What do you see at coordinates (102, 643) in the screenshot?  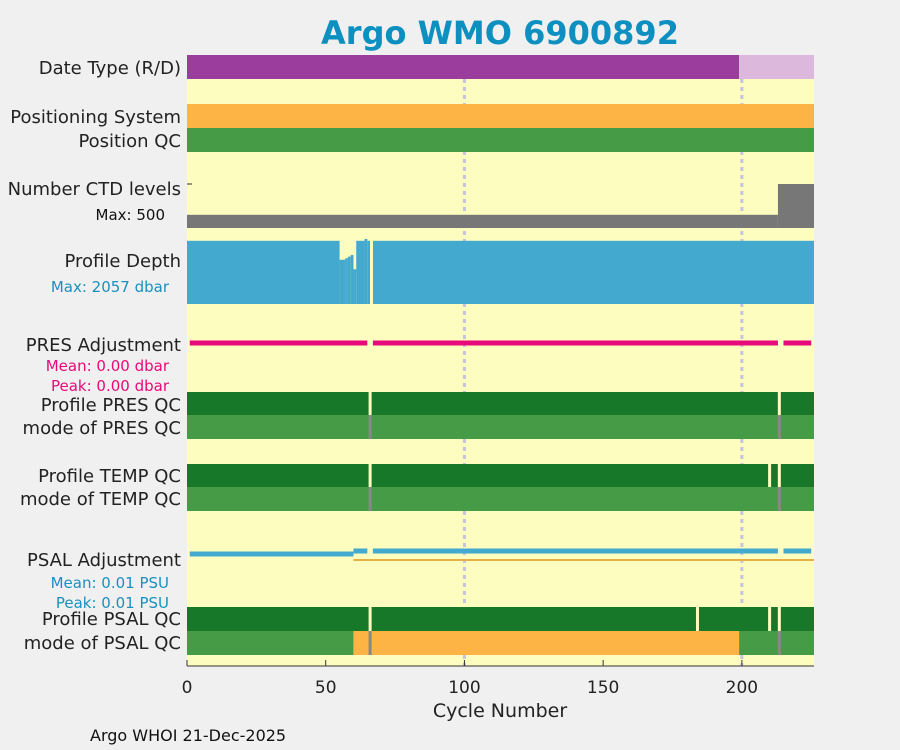 I see `row-label-mode_psal_qc: mode of PSAL QC` at bounding box center [102, 643].